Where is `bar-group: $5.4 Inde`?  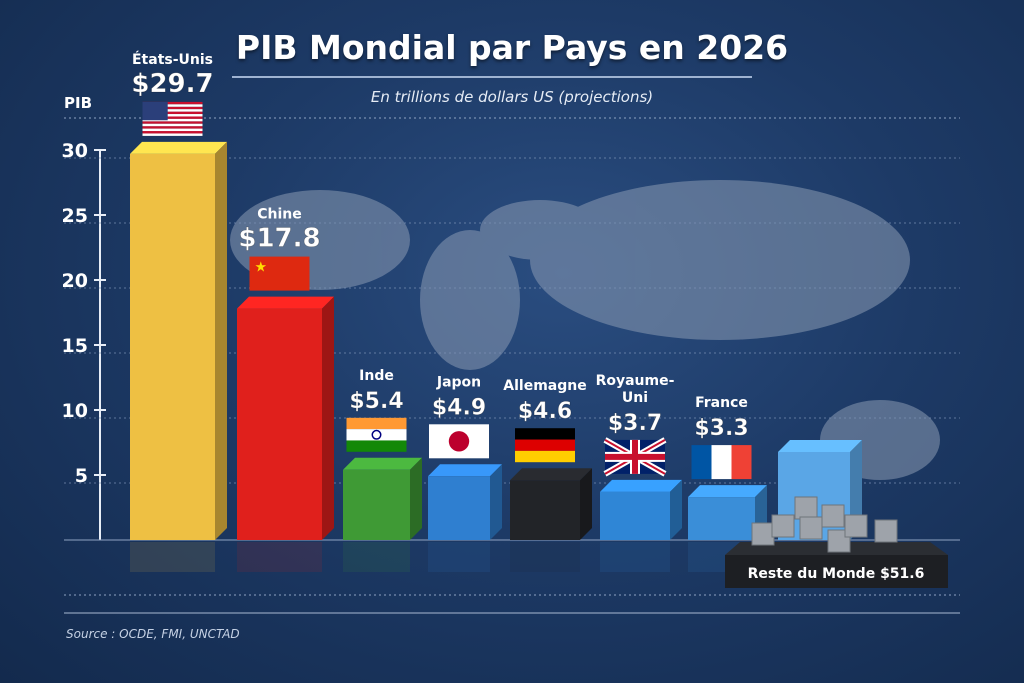
bar-group: $5.4 Inde is located at coordinates (382, 470).